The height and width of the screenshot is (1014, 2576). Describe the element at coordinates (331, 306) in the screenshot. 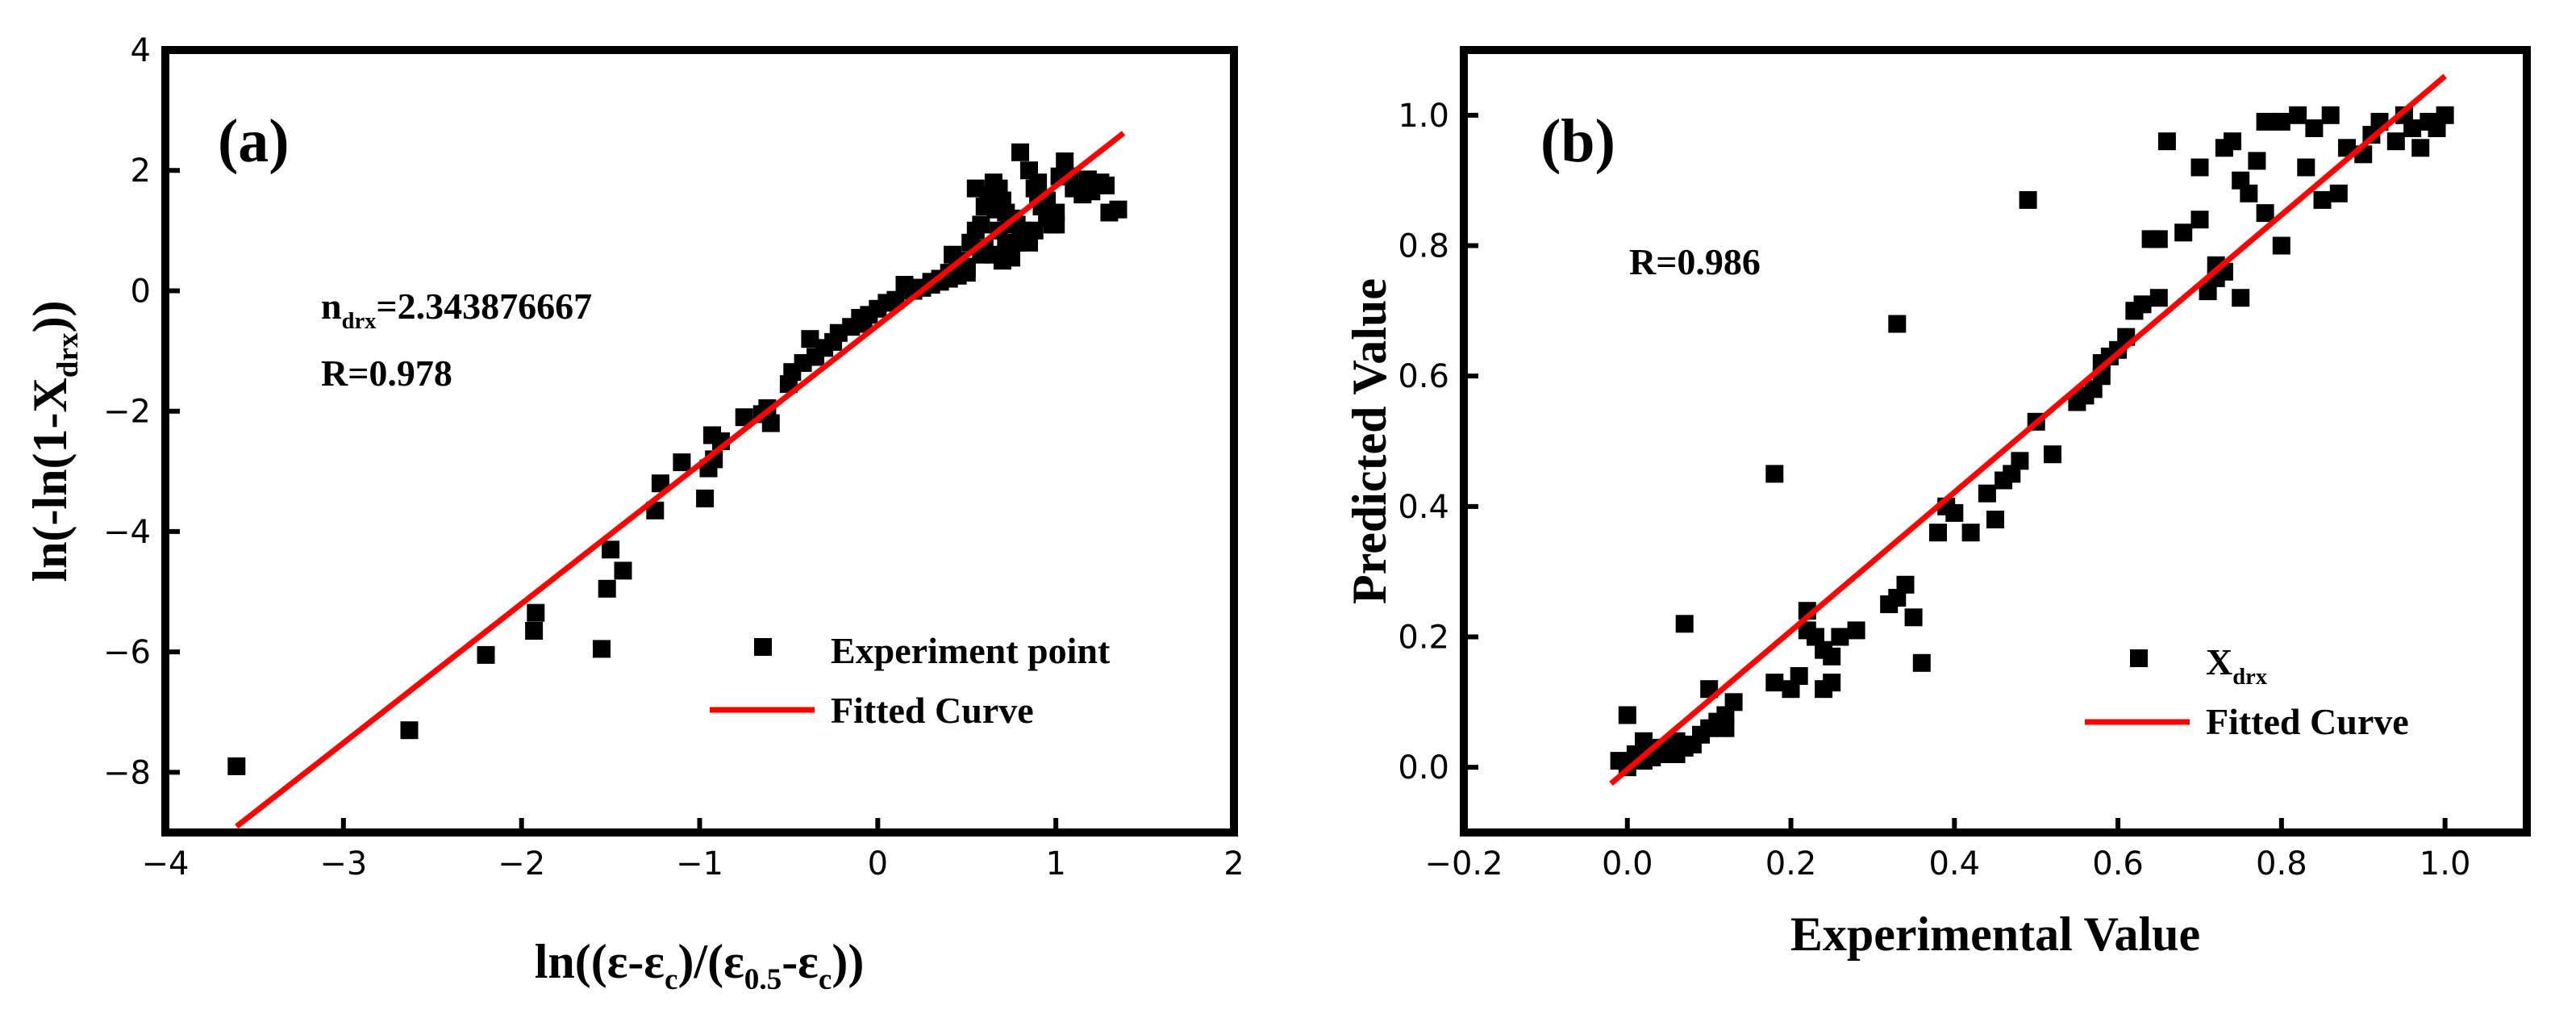

I see `panel-a-n-prefix: n` at that location.